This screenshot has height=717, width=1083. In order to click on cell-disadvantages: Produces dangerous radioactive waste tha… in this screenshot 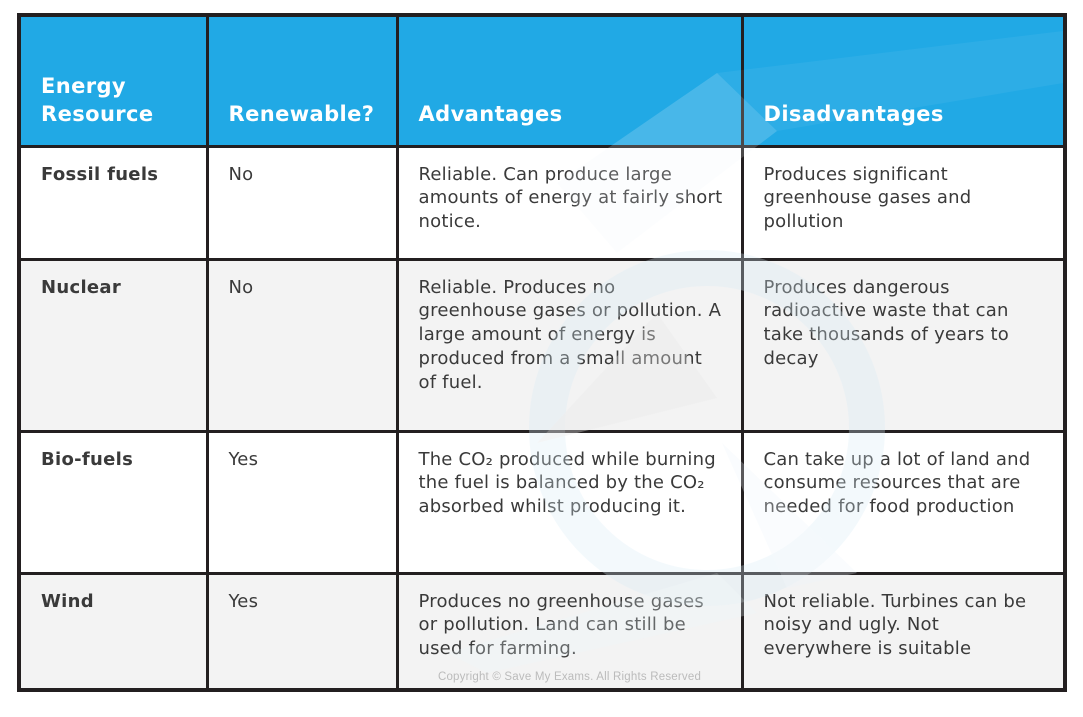, I will do `click(903, 345)`.